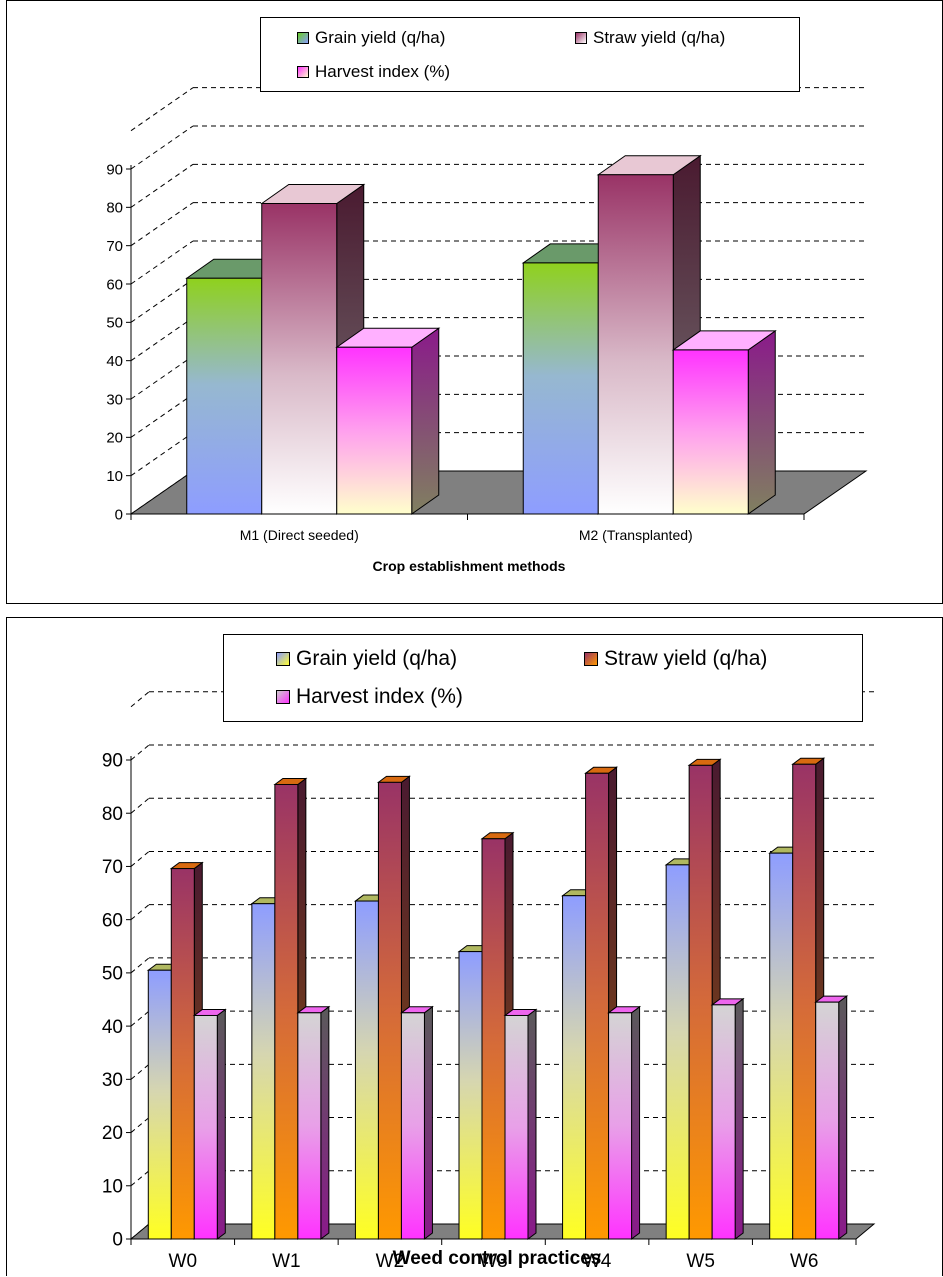 This screenshot has height=1277, width=943. I want to click on y-tick-label: 50, so click(114, 323).